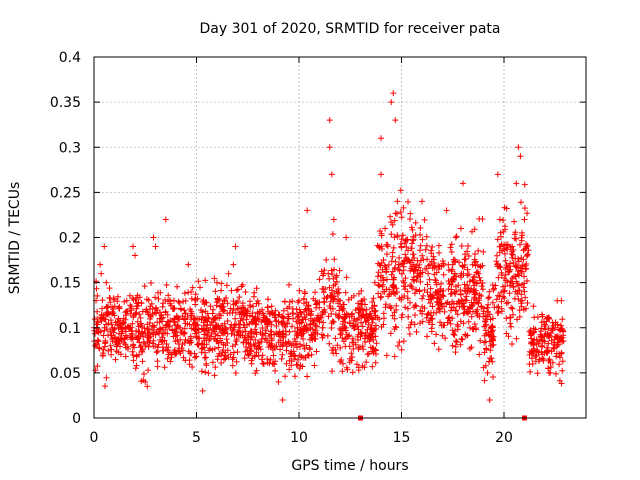 The image size is (640, 480). What do you see at coordinates (65, 193) in the screenshot?
I see `y-tick-label: 0.25` at bounding box center [65, 193].